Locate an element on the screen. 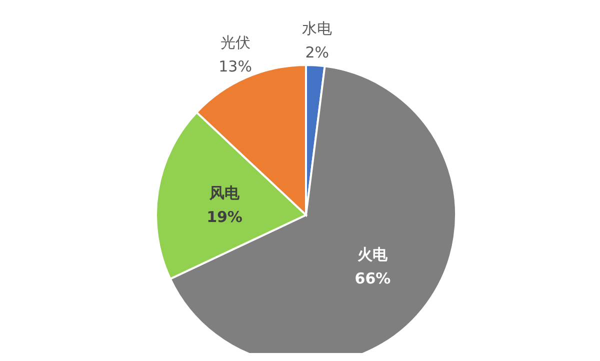 This screenshot has height=361, width=600. data-label: 19% is located at coordinates (224, 217).